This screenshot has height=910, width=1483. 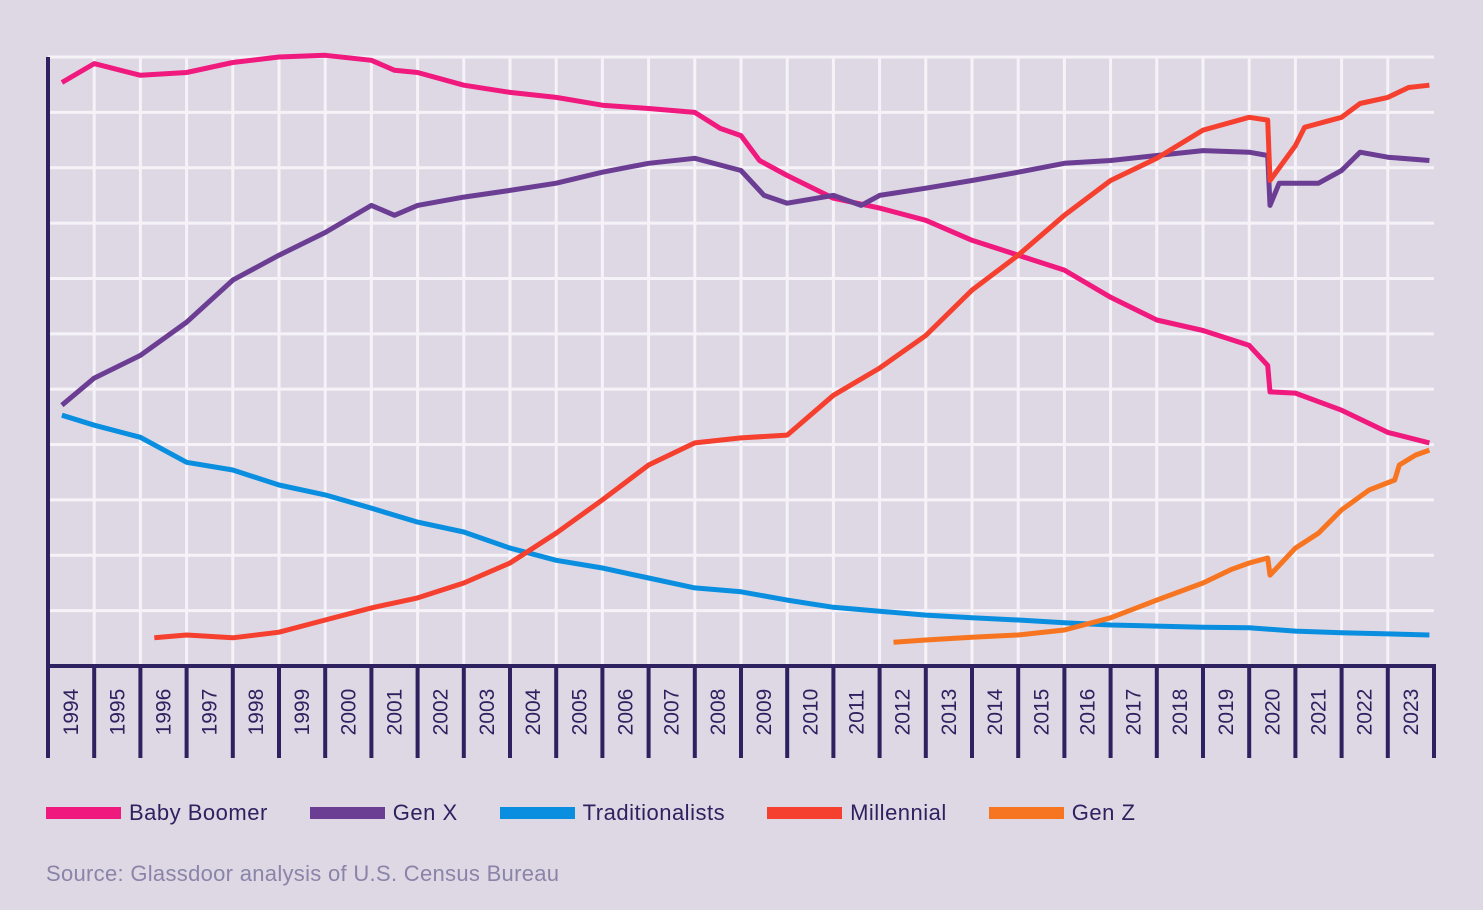 What do you see at coordinates (718, 712) in the screenshot?
I see `x-tick-label: 2008` at bounding box center [718, 712].